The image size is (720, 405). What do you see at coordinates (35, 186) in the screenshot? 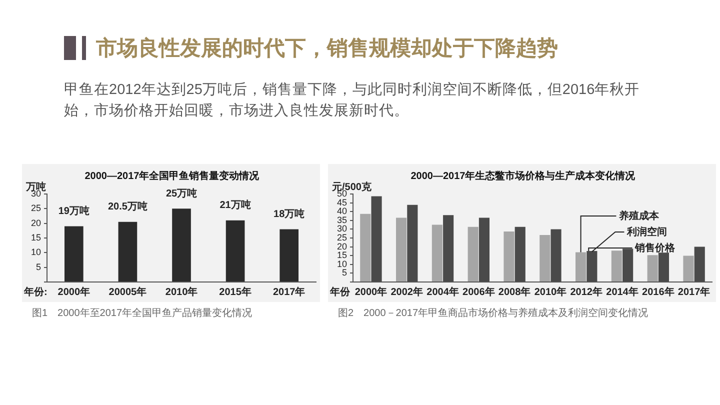
I see `y-axis-title: 万吨` at bounding box center [35, 186].